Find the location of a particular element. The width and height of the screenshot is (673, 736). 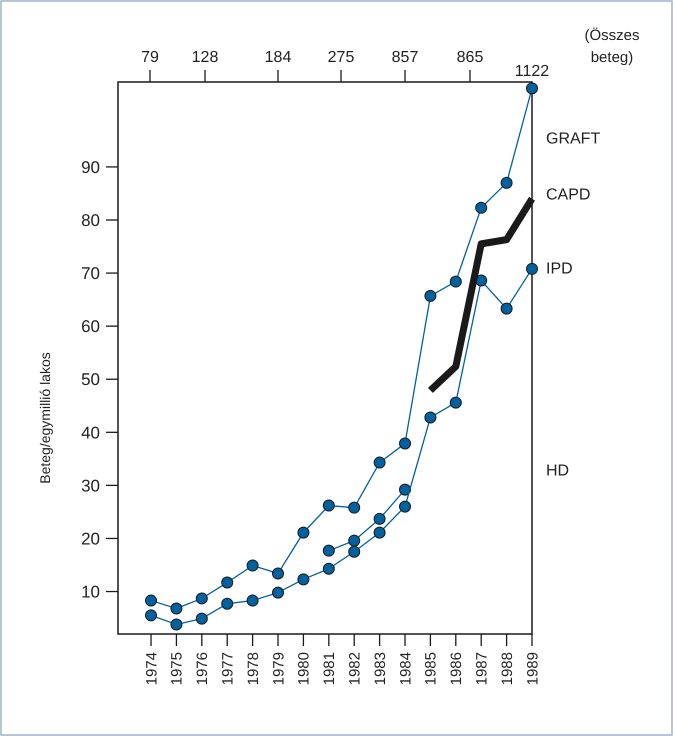

text: HD is located at coordinates (558, 471).